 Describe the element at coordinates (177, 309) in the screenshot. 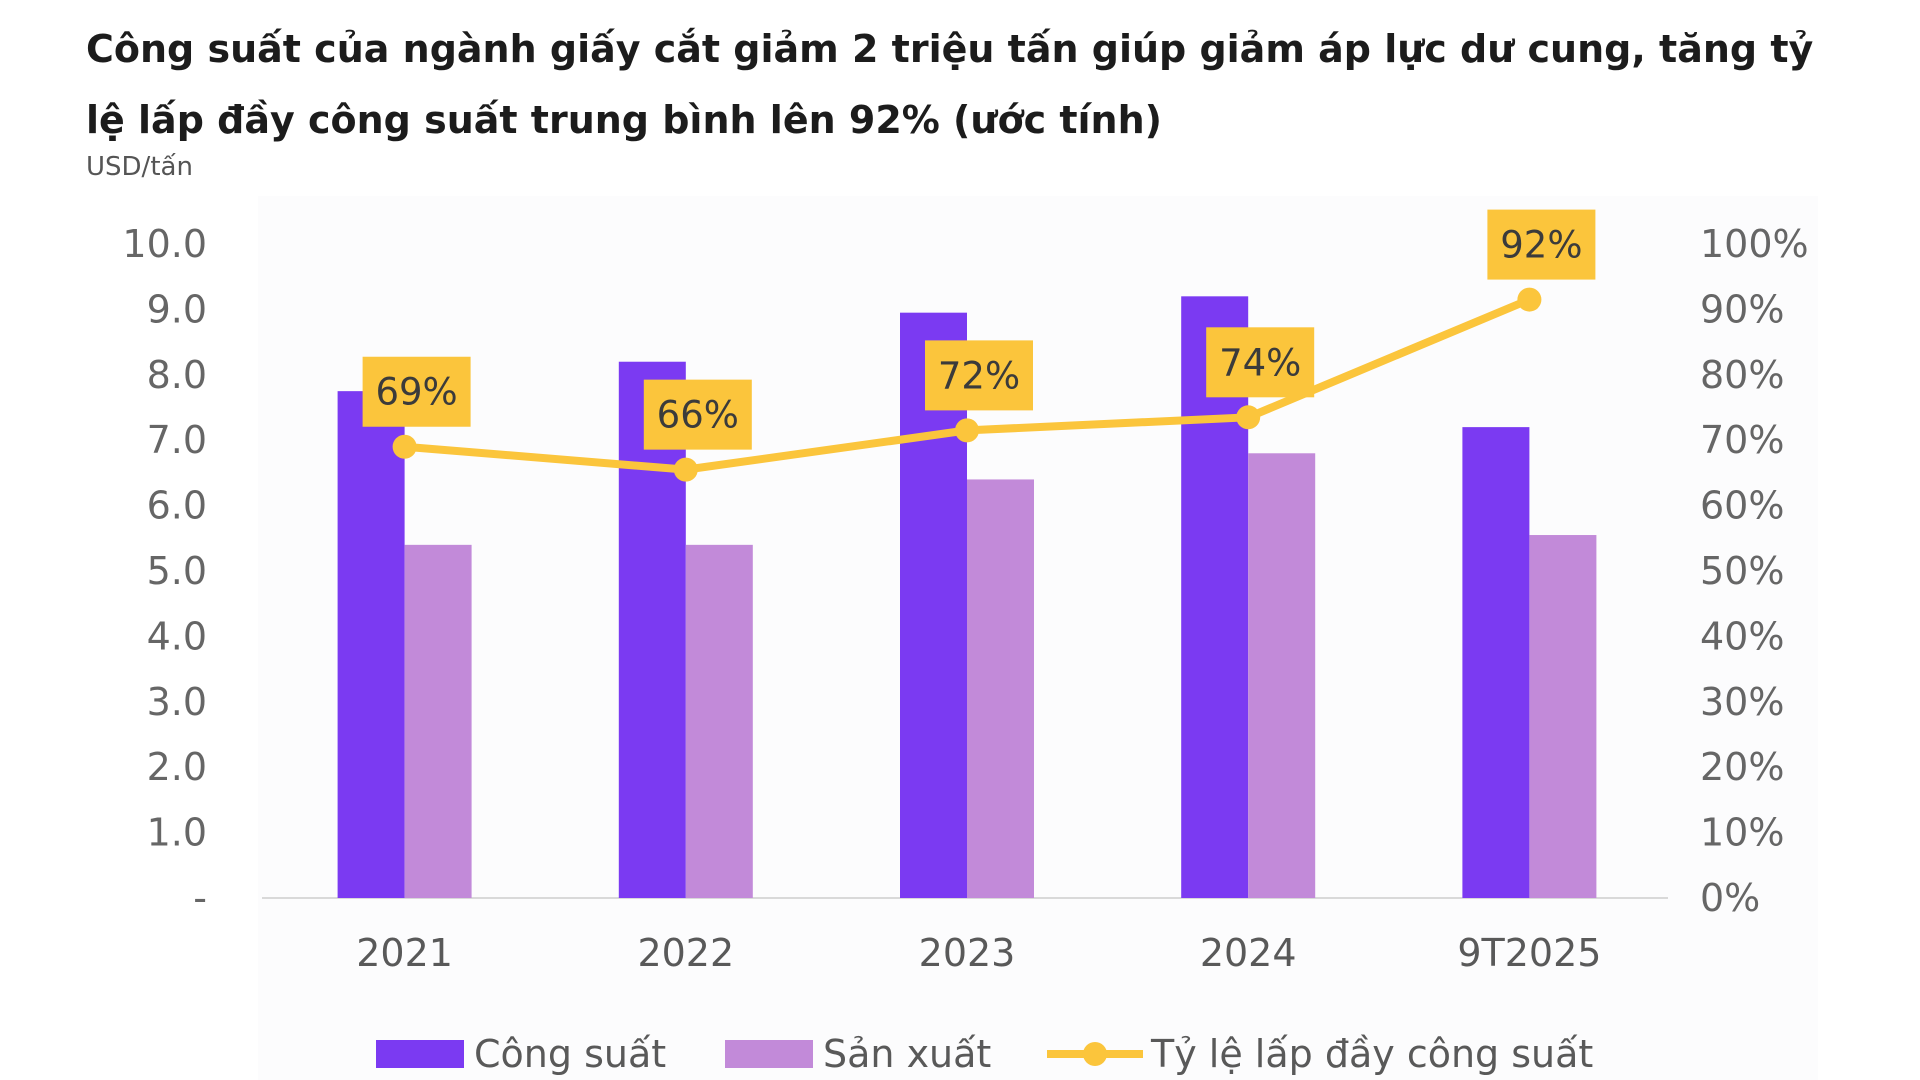

I see `y-tick-label: 9.0` at that location.